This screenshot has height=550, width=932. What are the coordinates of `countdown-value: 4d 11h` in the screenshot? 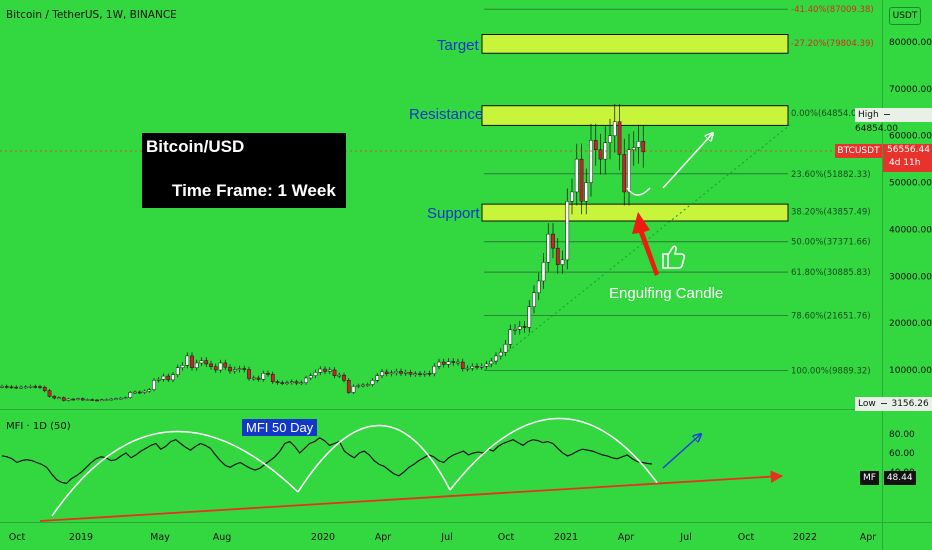 It's located at (905, 163).